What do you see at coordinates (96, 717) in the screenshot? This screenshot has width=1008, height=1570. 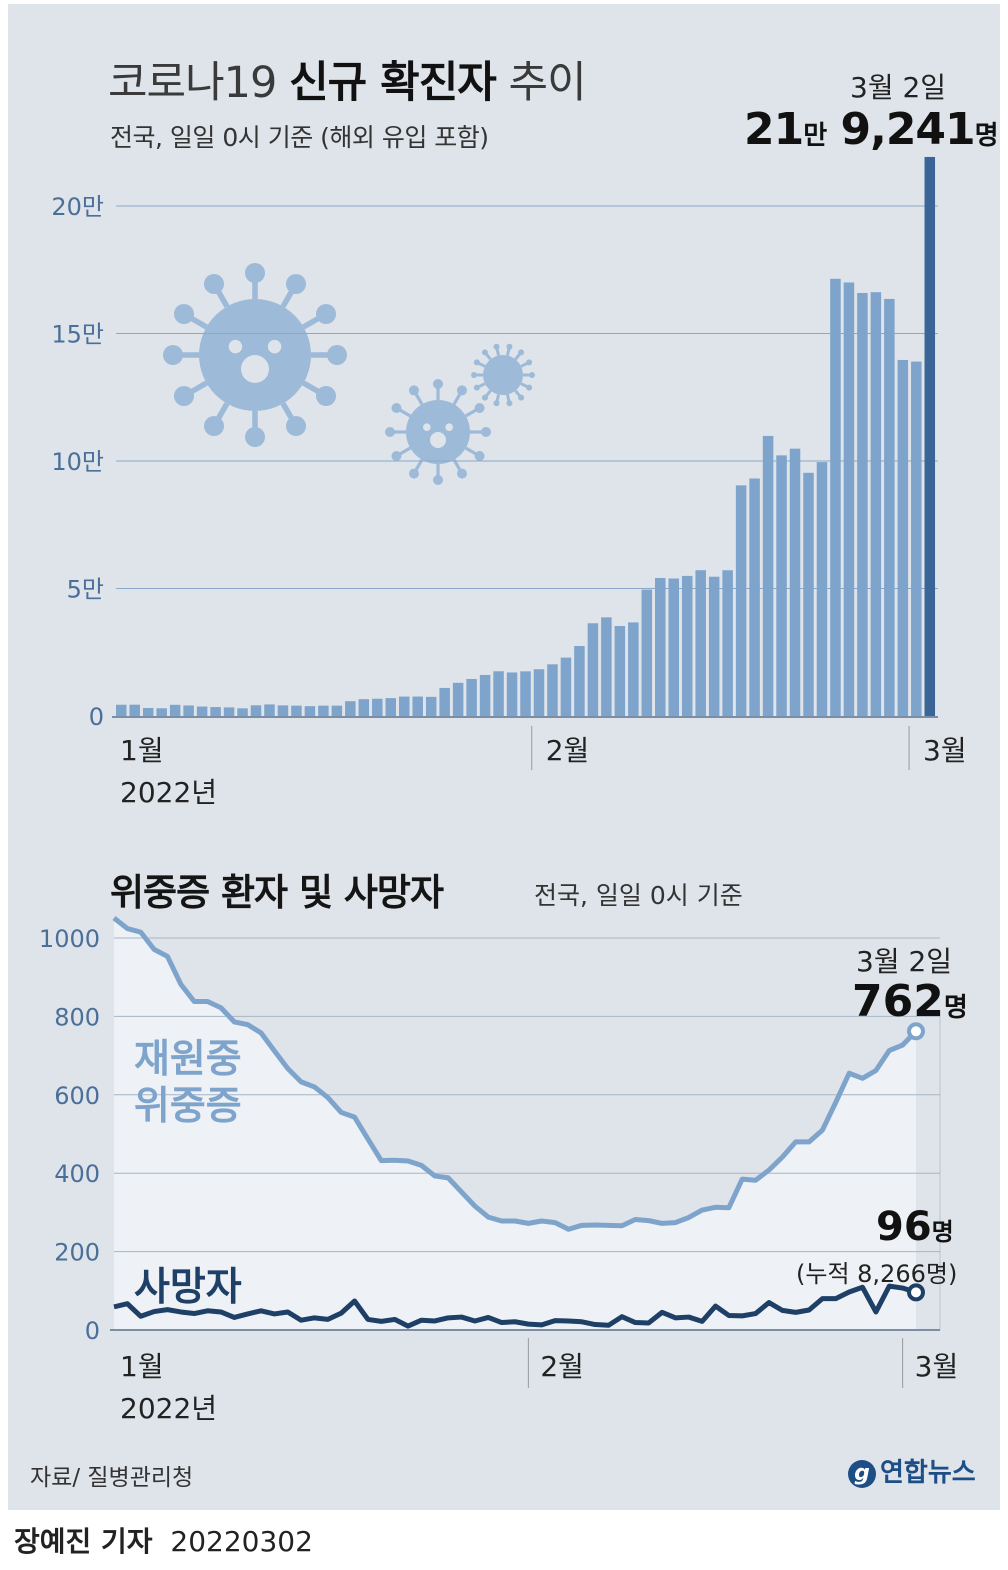 I see `chart1-ytick-label: 0` at bounding box center [96, 717].